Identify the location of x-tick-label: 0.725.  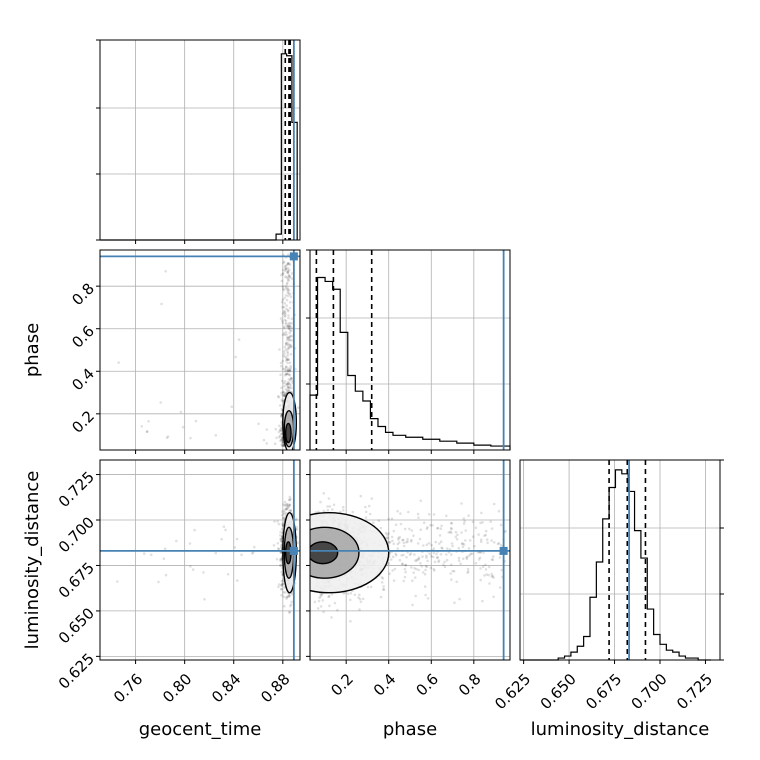
(694, 691).